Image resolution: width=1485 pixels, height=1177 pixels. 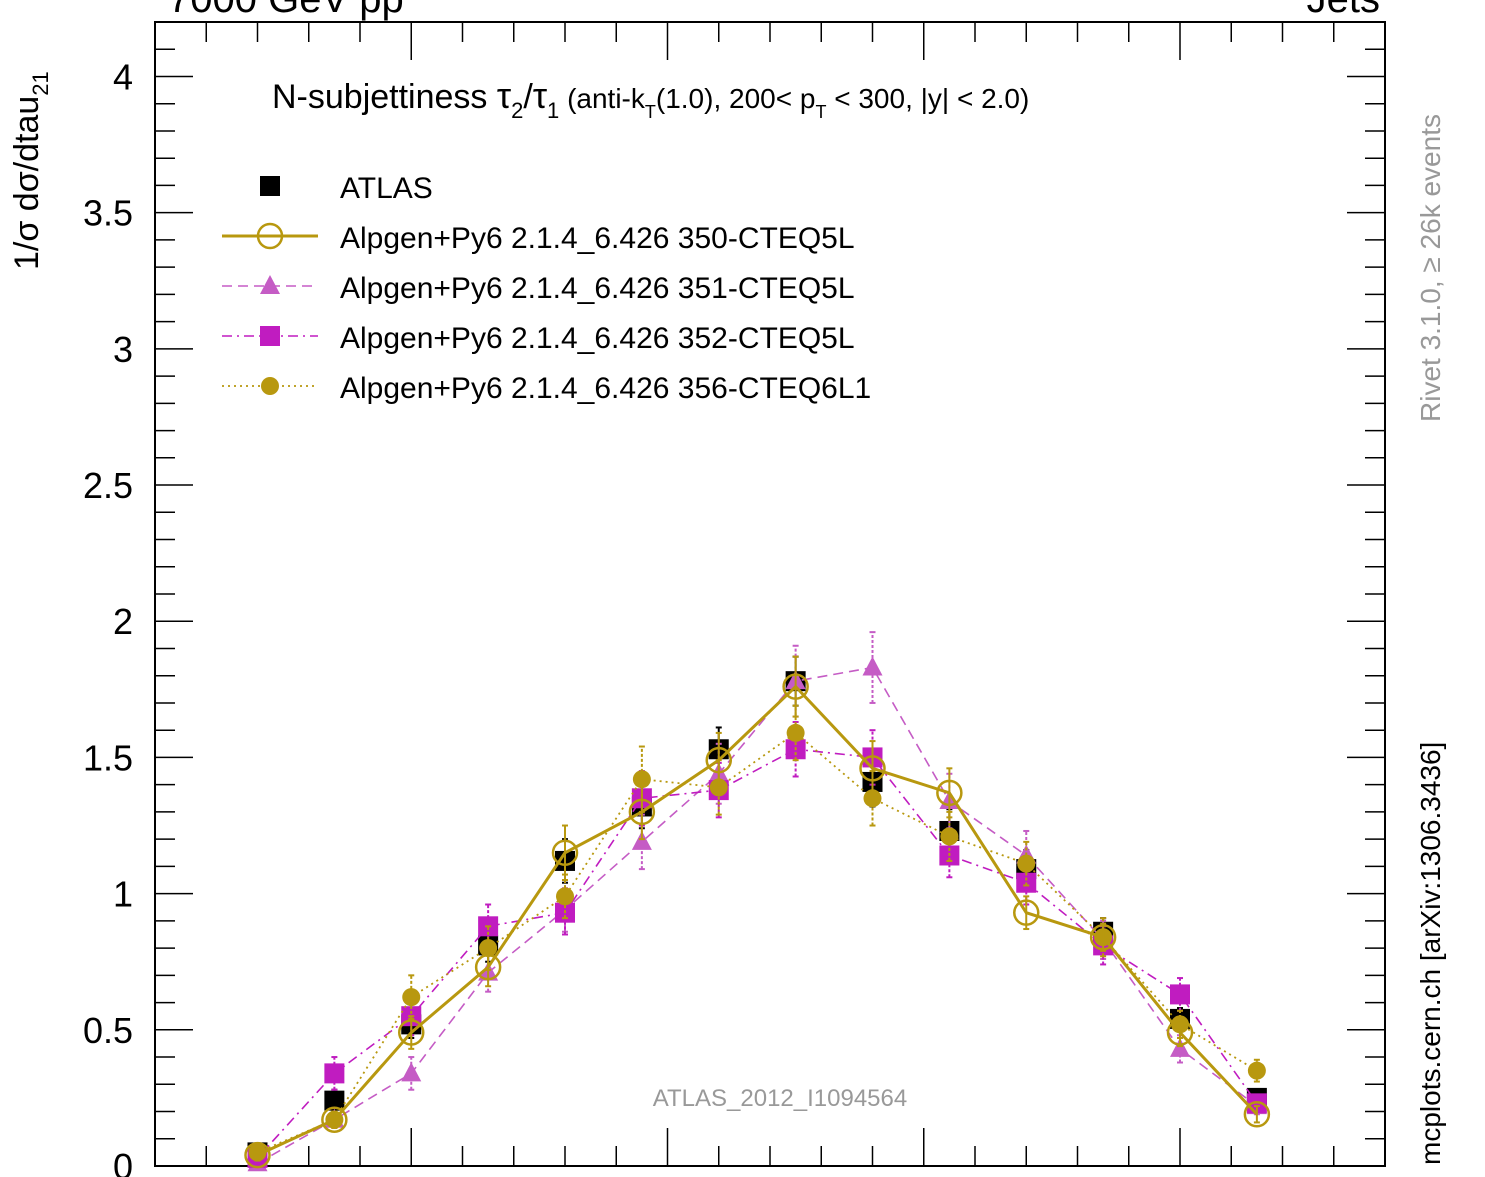 I want to click on title-main: N-subjettiness, so click(x=384, y=97).